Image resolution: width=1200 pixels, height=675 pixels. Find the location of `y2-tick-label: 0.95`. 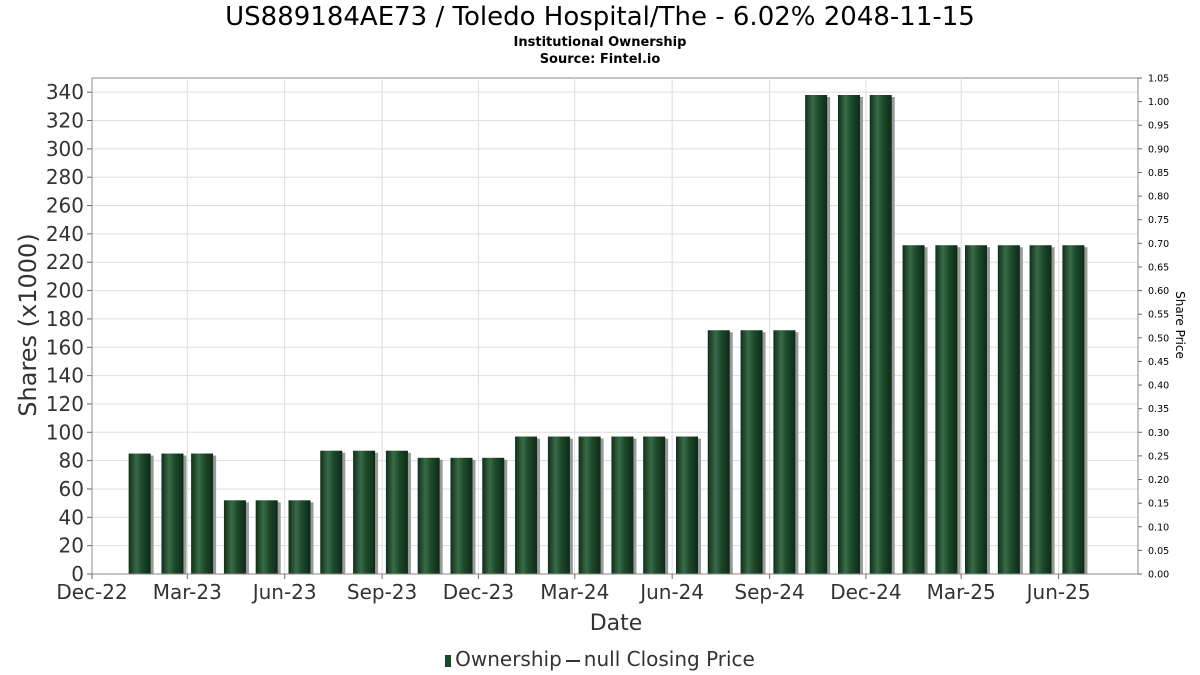

y2-tick-label: 0.95 is located at coordinates (1158, 126).